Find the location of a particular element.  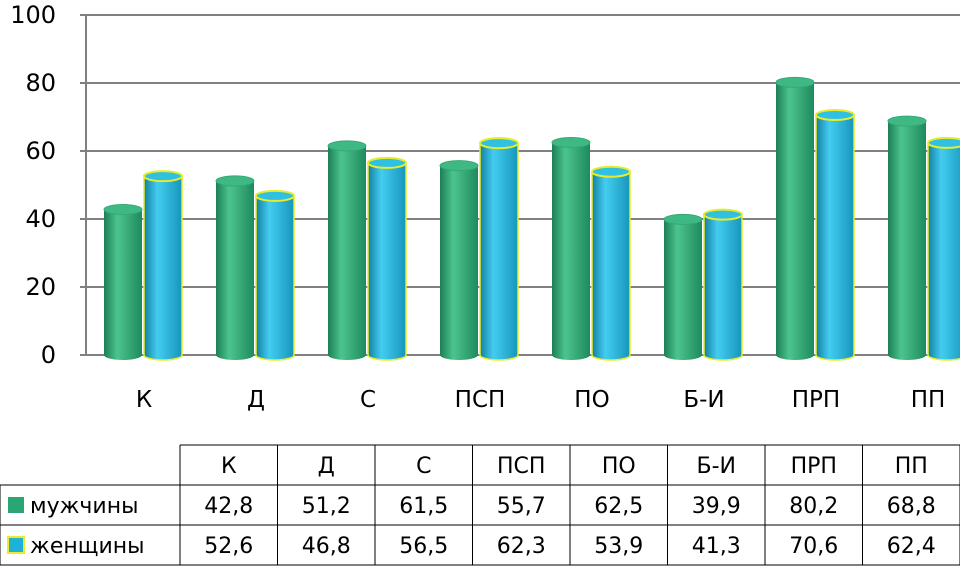

y-tick-label: 40 is located at coordinates (40, 219).